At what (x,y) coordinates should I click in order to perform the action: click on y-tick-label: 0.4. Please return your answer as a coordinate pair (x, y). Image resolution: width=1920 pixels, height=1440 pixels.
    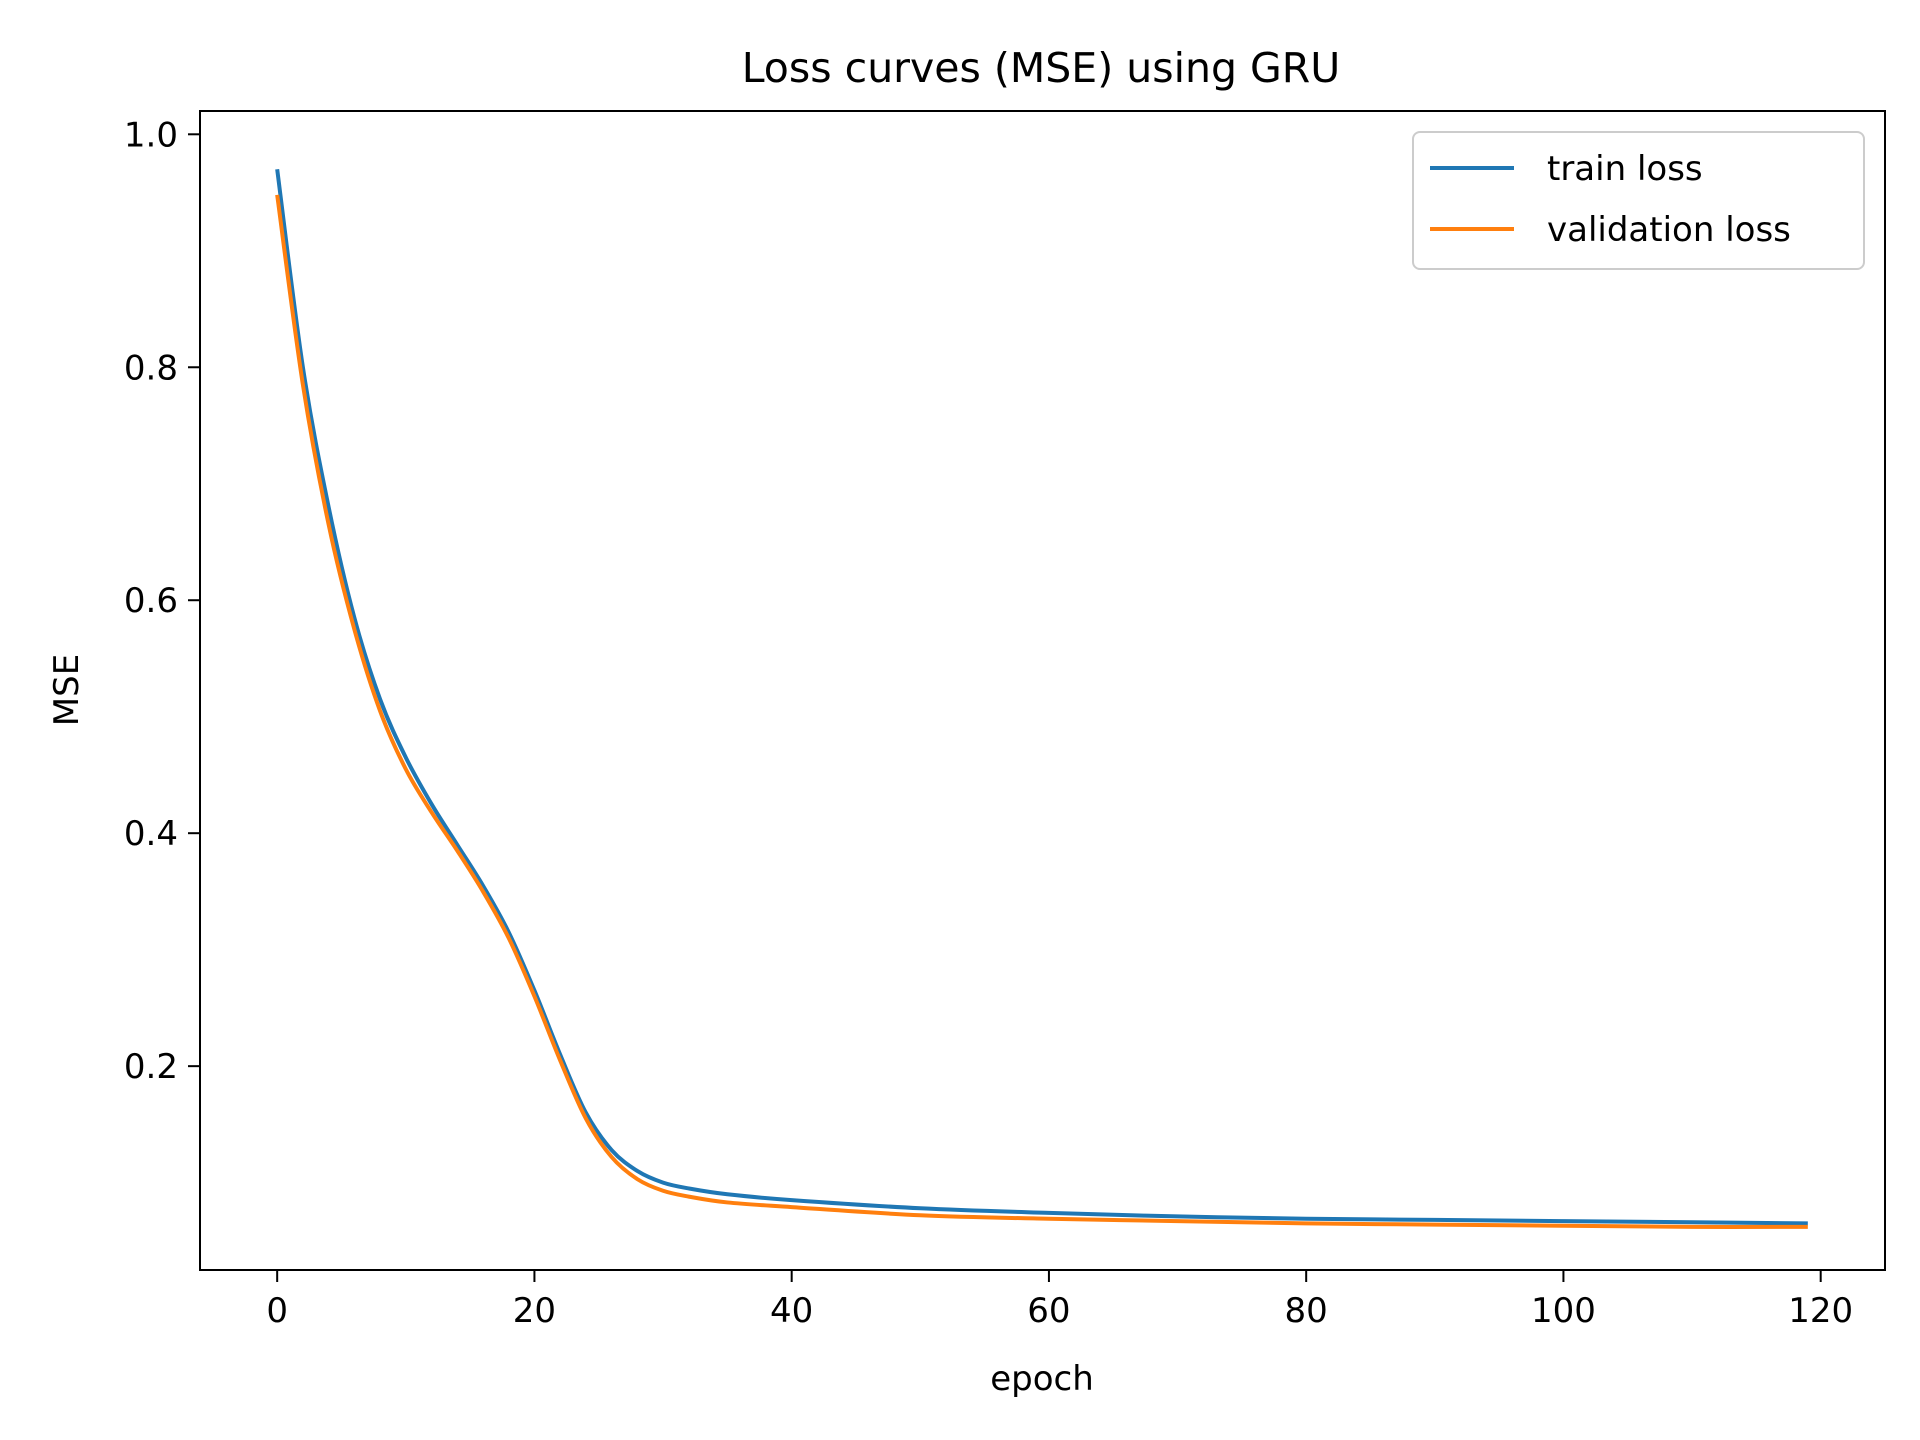
    Looking at the image, I should click on (151, 834).